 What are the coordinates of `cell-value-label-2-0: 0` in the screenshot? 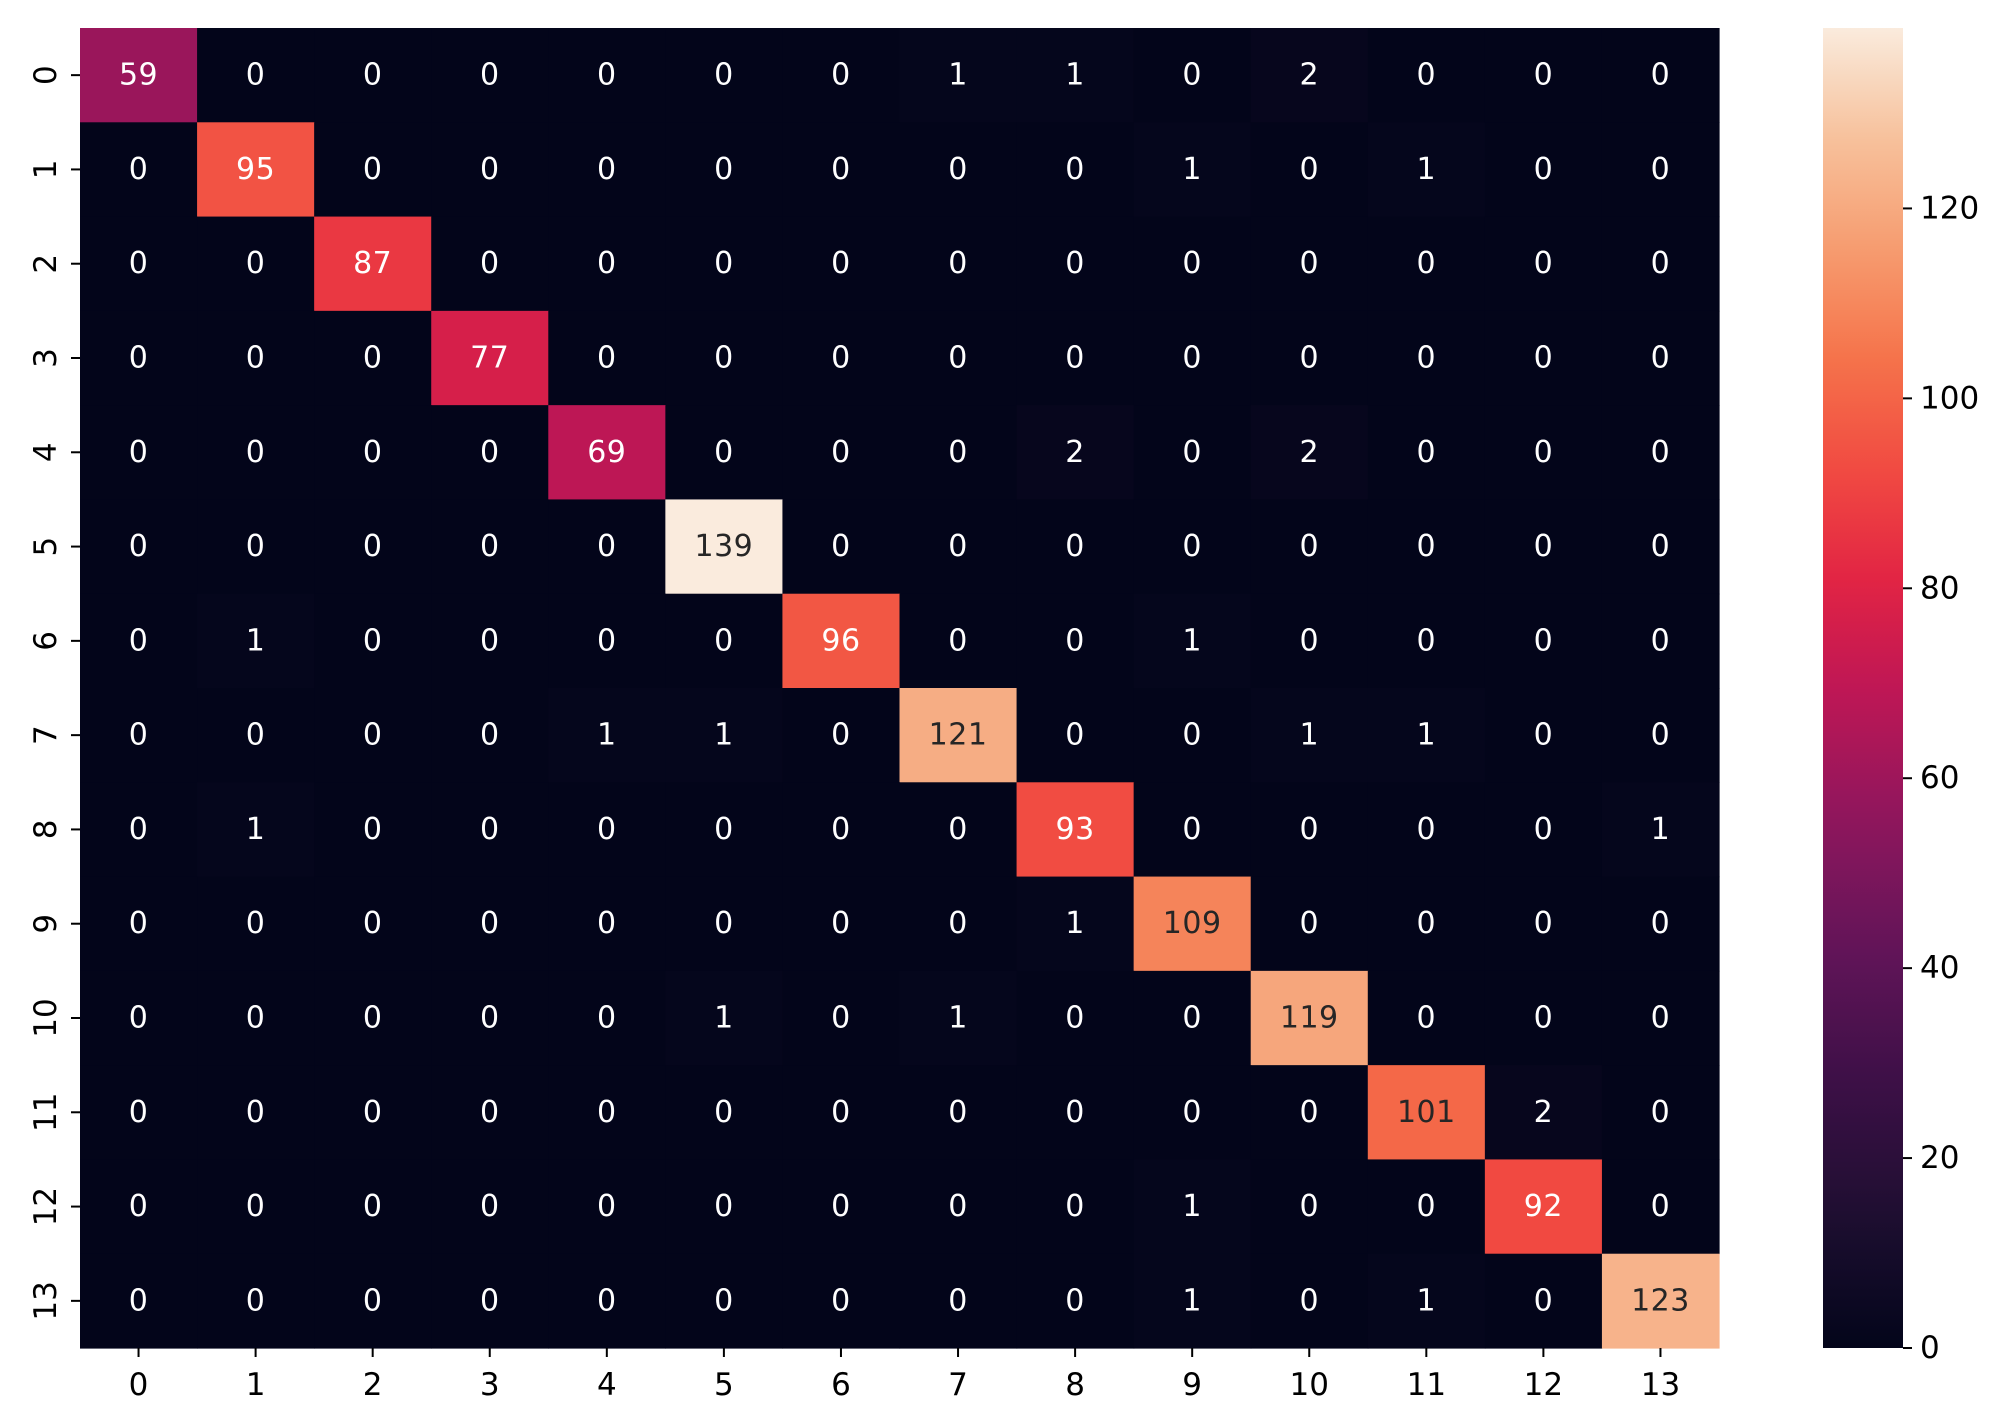 It's located at (139, 263).